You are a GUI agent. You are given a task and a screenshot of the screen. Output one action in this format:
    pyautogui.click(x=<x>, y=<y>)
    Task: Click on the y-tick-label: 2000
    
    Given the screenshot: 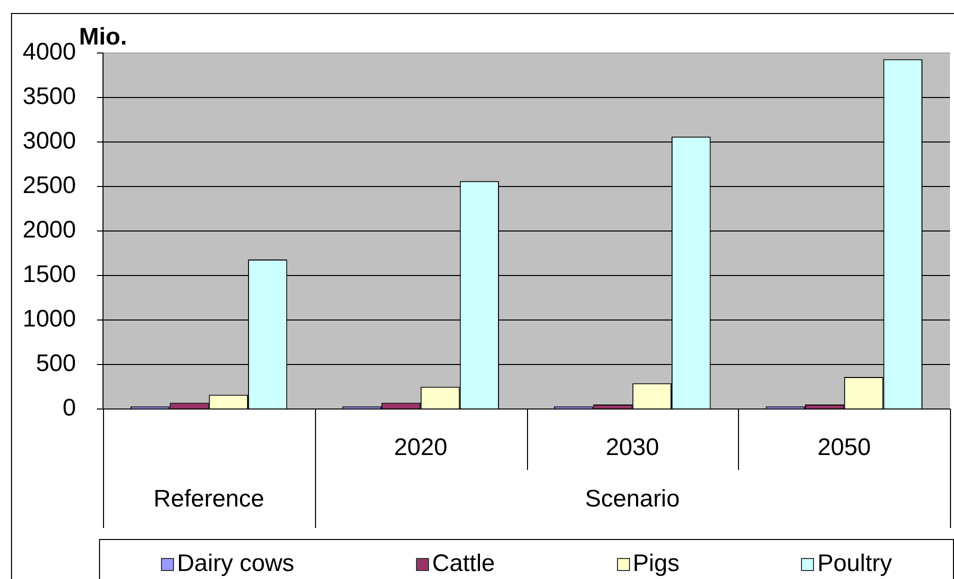 What is the action you would take?
    pyautogui.click(x=49, y=230)
    